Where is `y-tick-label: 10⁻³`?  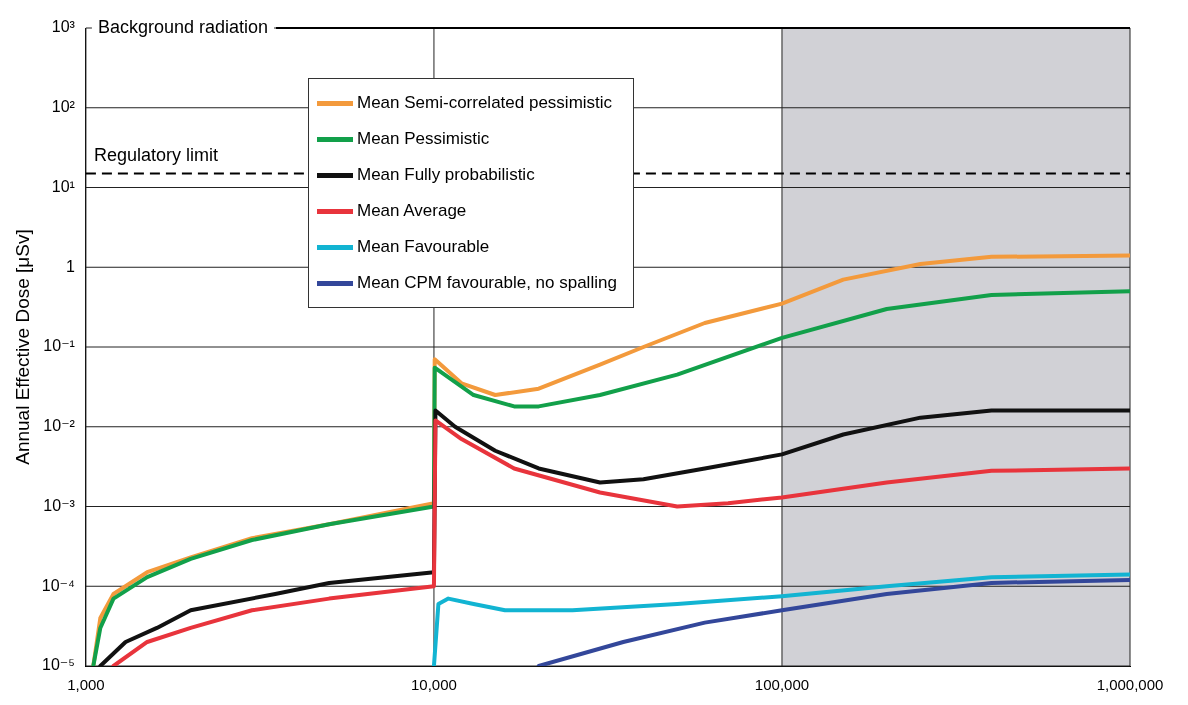 y-tick-label: 10⁻³ is located at coordinates (59, 505).